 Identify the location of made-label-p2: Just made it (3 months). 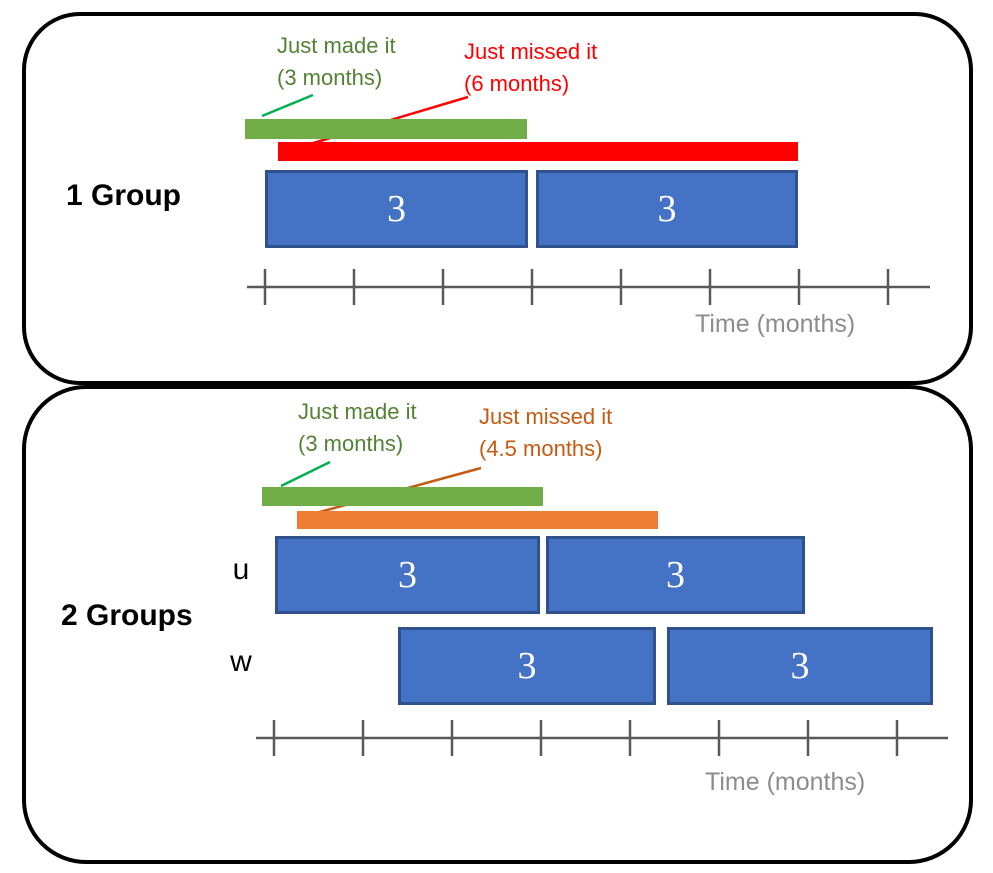
(357, 428).